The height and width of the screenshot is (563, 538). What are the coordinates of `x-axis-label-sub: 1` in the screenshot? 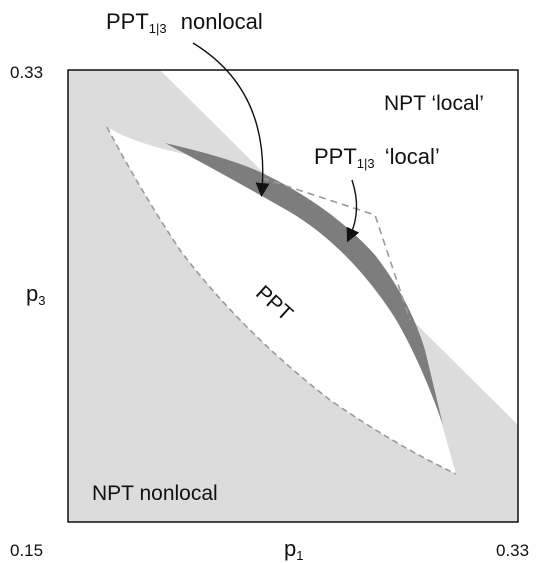 It's located at (300, 555).